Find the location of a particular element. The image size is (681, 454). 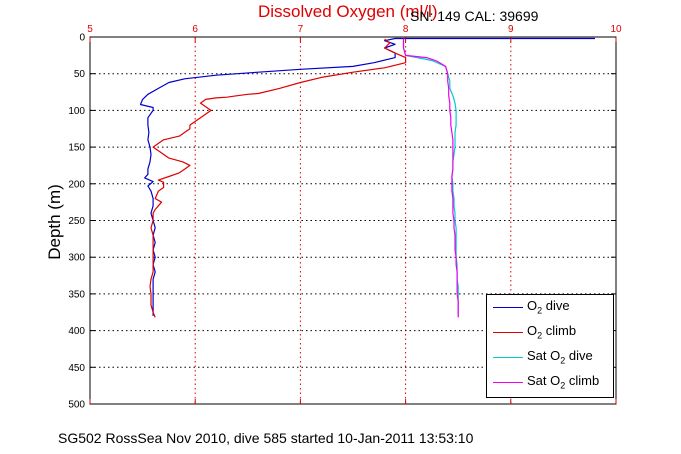

legend-label: Sat O2 climb is located at coordinates (563, 382).